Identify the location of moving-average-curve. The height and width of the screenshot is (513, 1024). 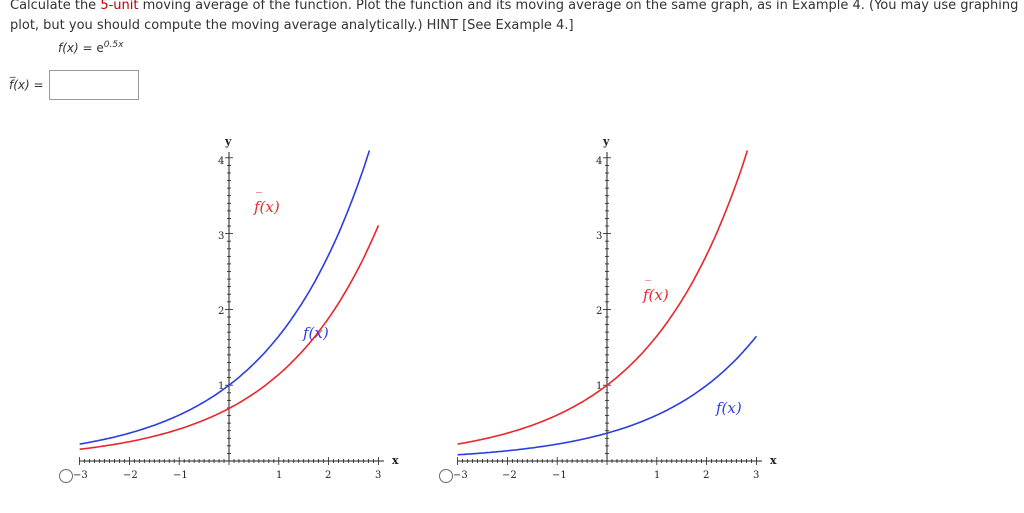
(229, 338).